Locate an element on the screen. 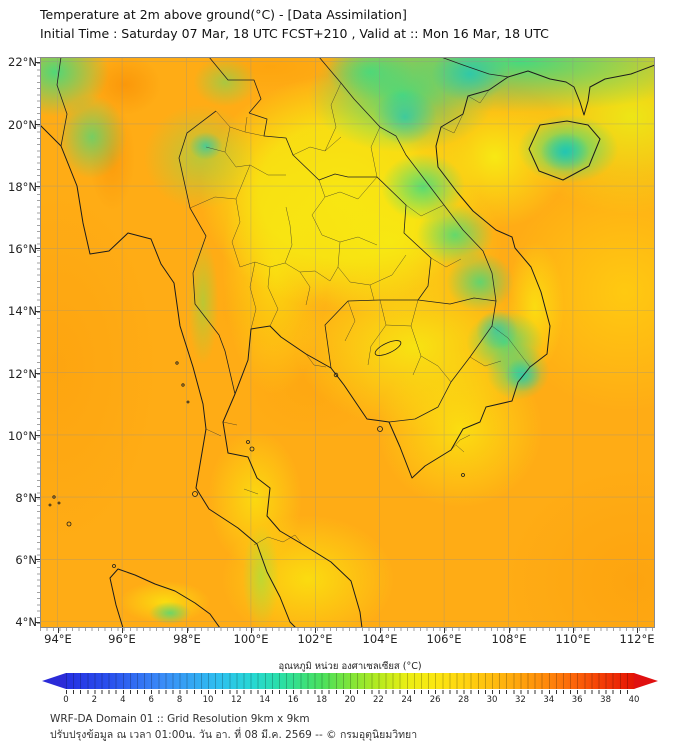 This screenshot has width=676, height=756. cbar-tick-14: 14 is located at coordinates (265, 700).